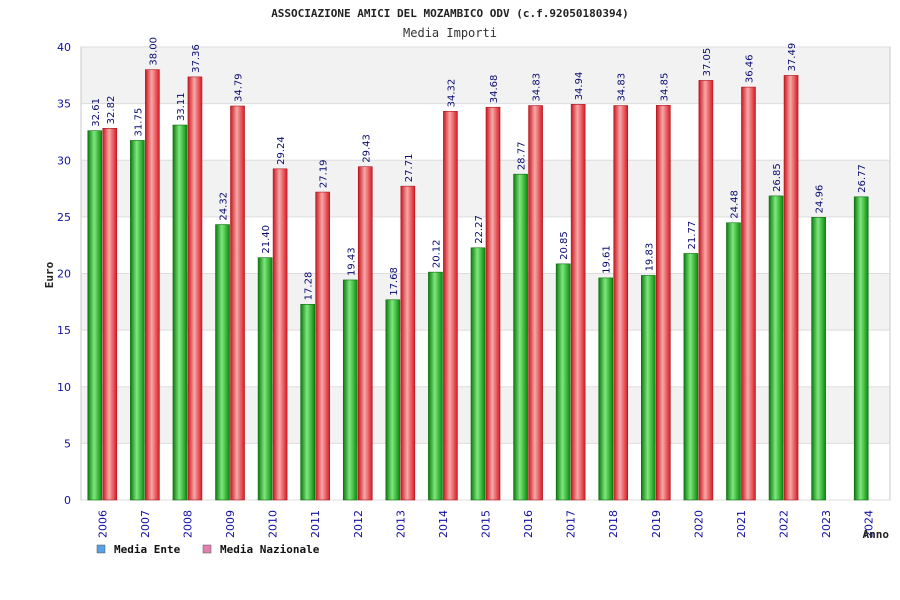 This screenshot has height=600, width=900. Describe the element at coordinates (451, 93) in the screenshot. I see `data-label: 34.32` at that location.